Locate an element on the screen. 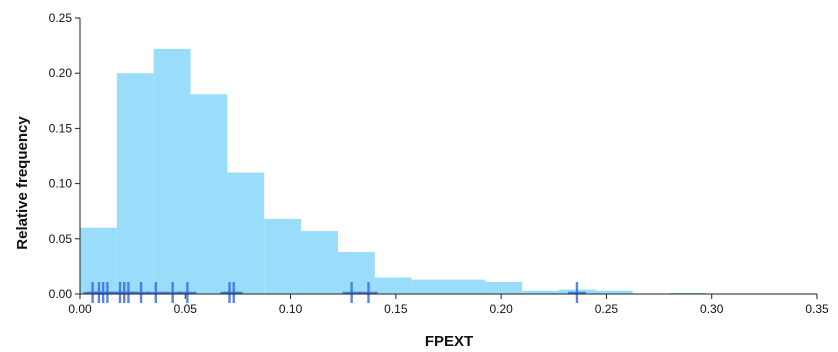 Image resolution: width=838 pixels, height=352 pixels. y-axis-title: Relative frequency is located at coordinates (22, 183).